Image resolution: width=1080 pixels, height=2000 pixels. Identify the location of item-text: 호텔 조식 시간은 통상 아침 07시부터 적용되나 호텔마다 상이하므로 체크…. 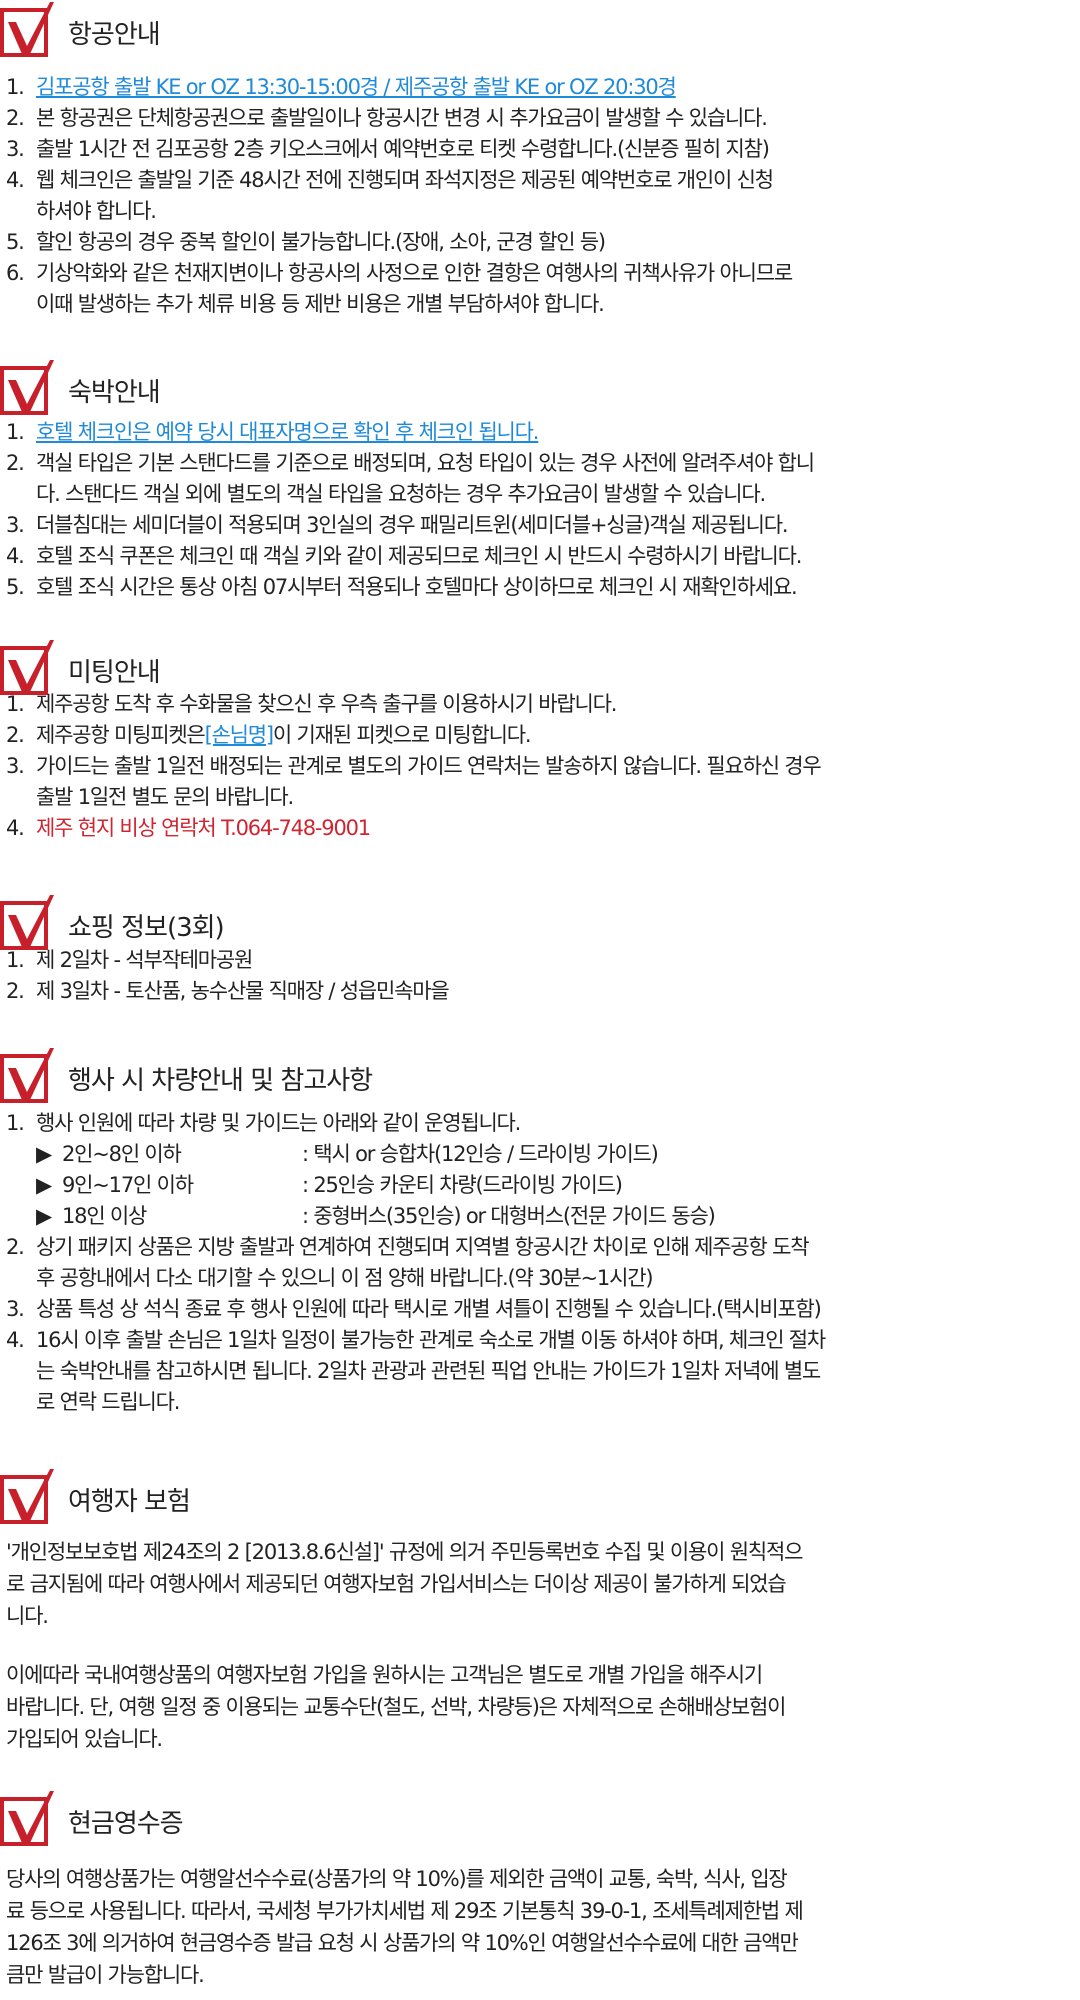
(417, 587).